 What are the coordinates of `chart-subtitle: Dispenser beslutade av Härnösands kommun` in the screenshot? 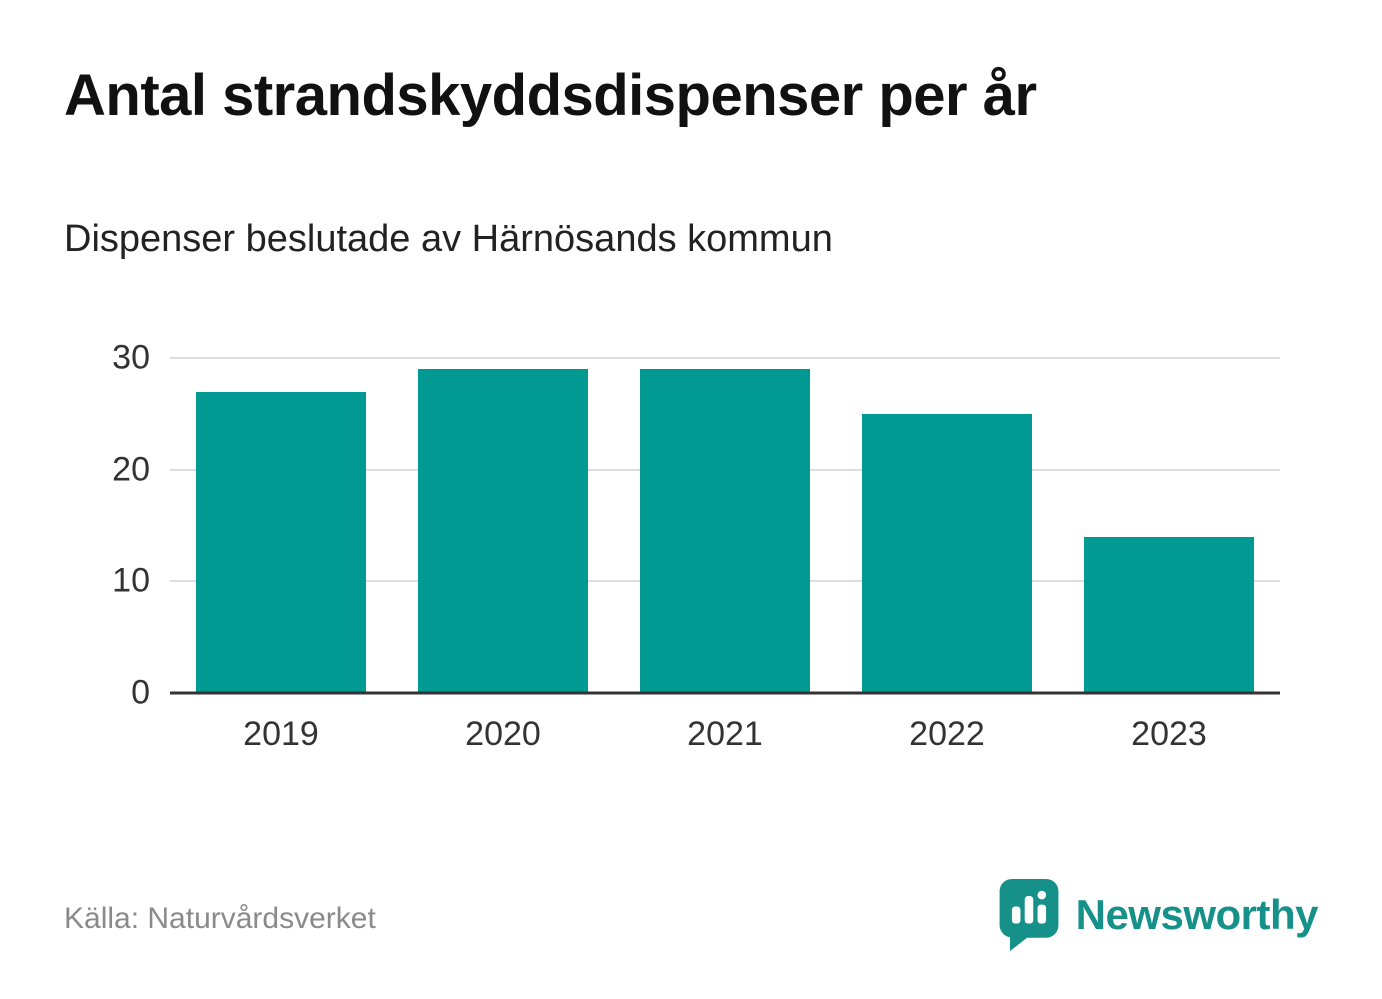 It's located at (448, 239).